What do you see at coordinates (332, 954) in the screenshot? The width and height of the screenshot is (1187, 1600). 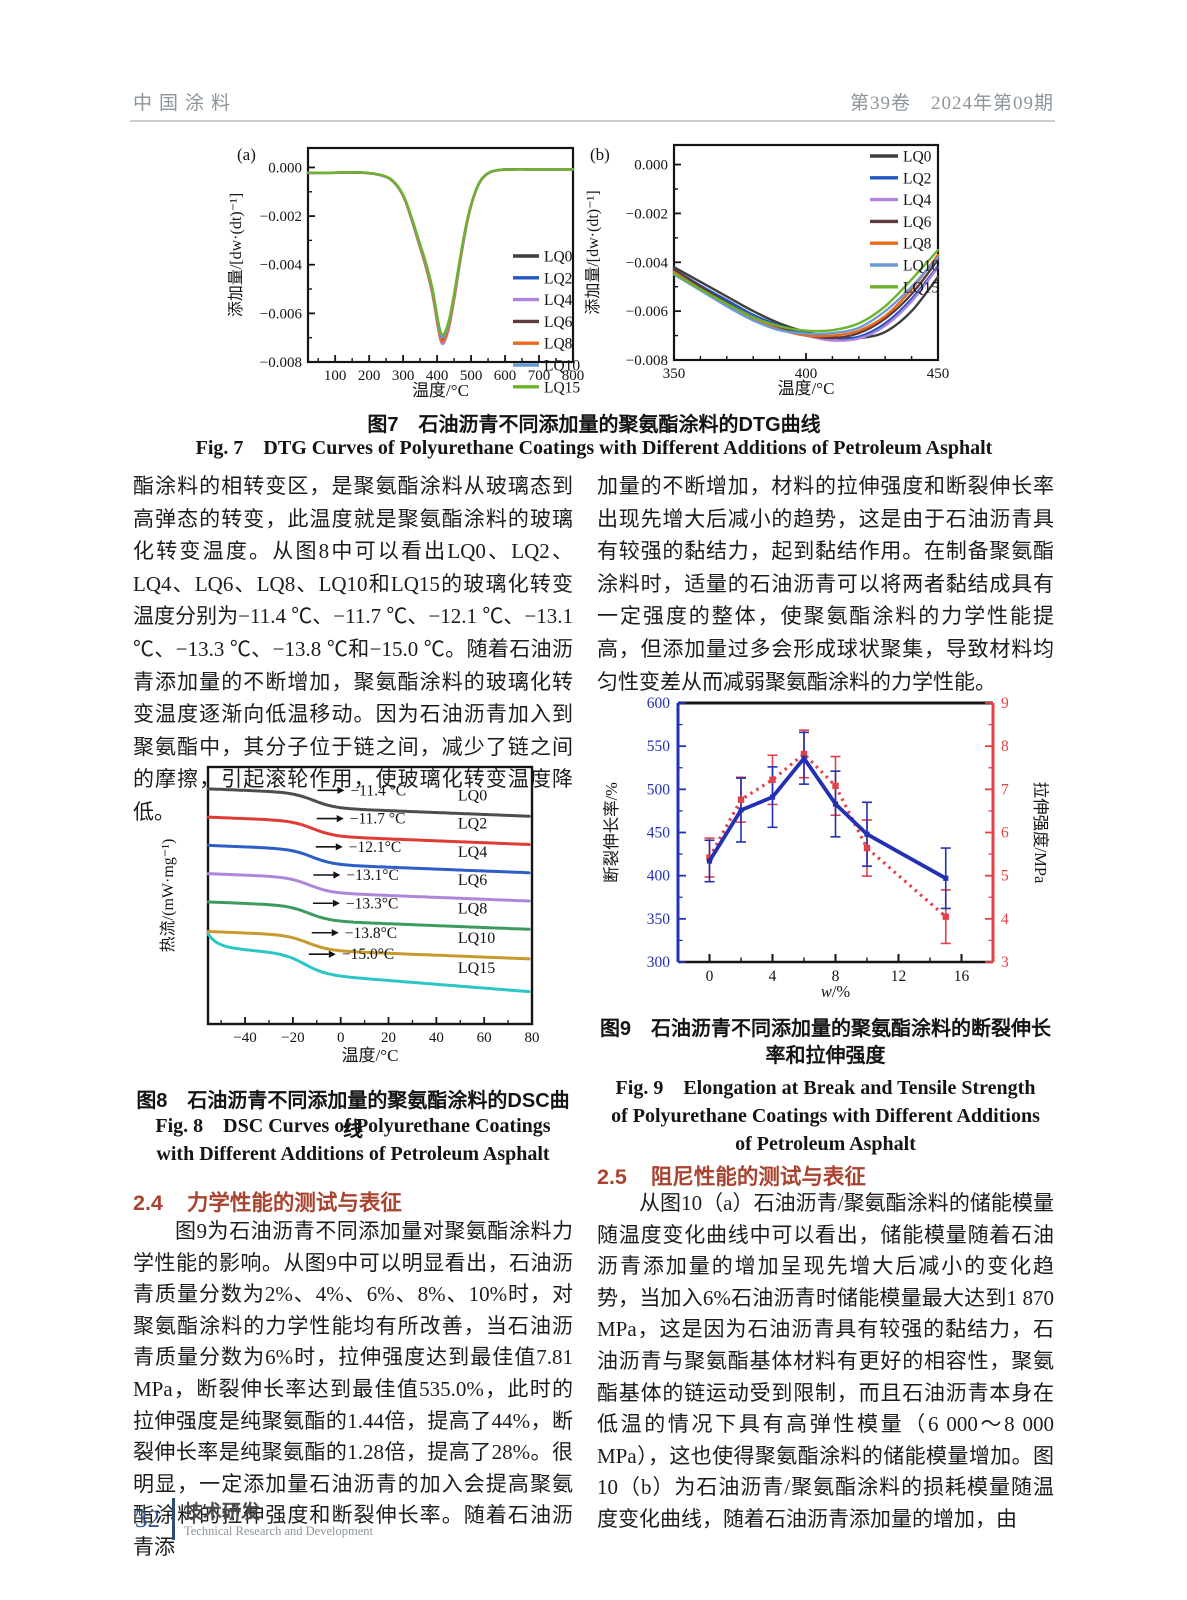 I see `tg-arrow-LQ15` at bounding box center [332, 954].